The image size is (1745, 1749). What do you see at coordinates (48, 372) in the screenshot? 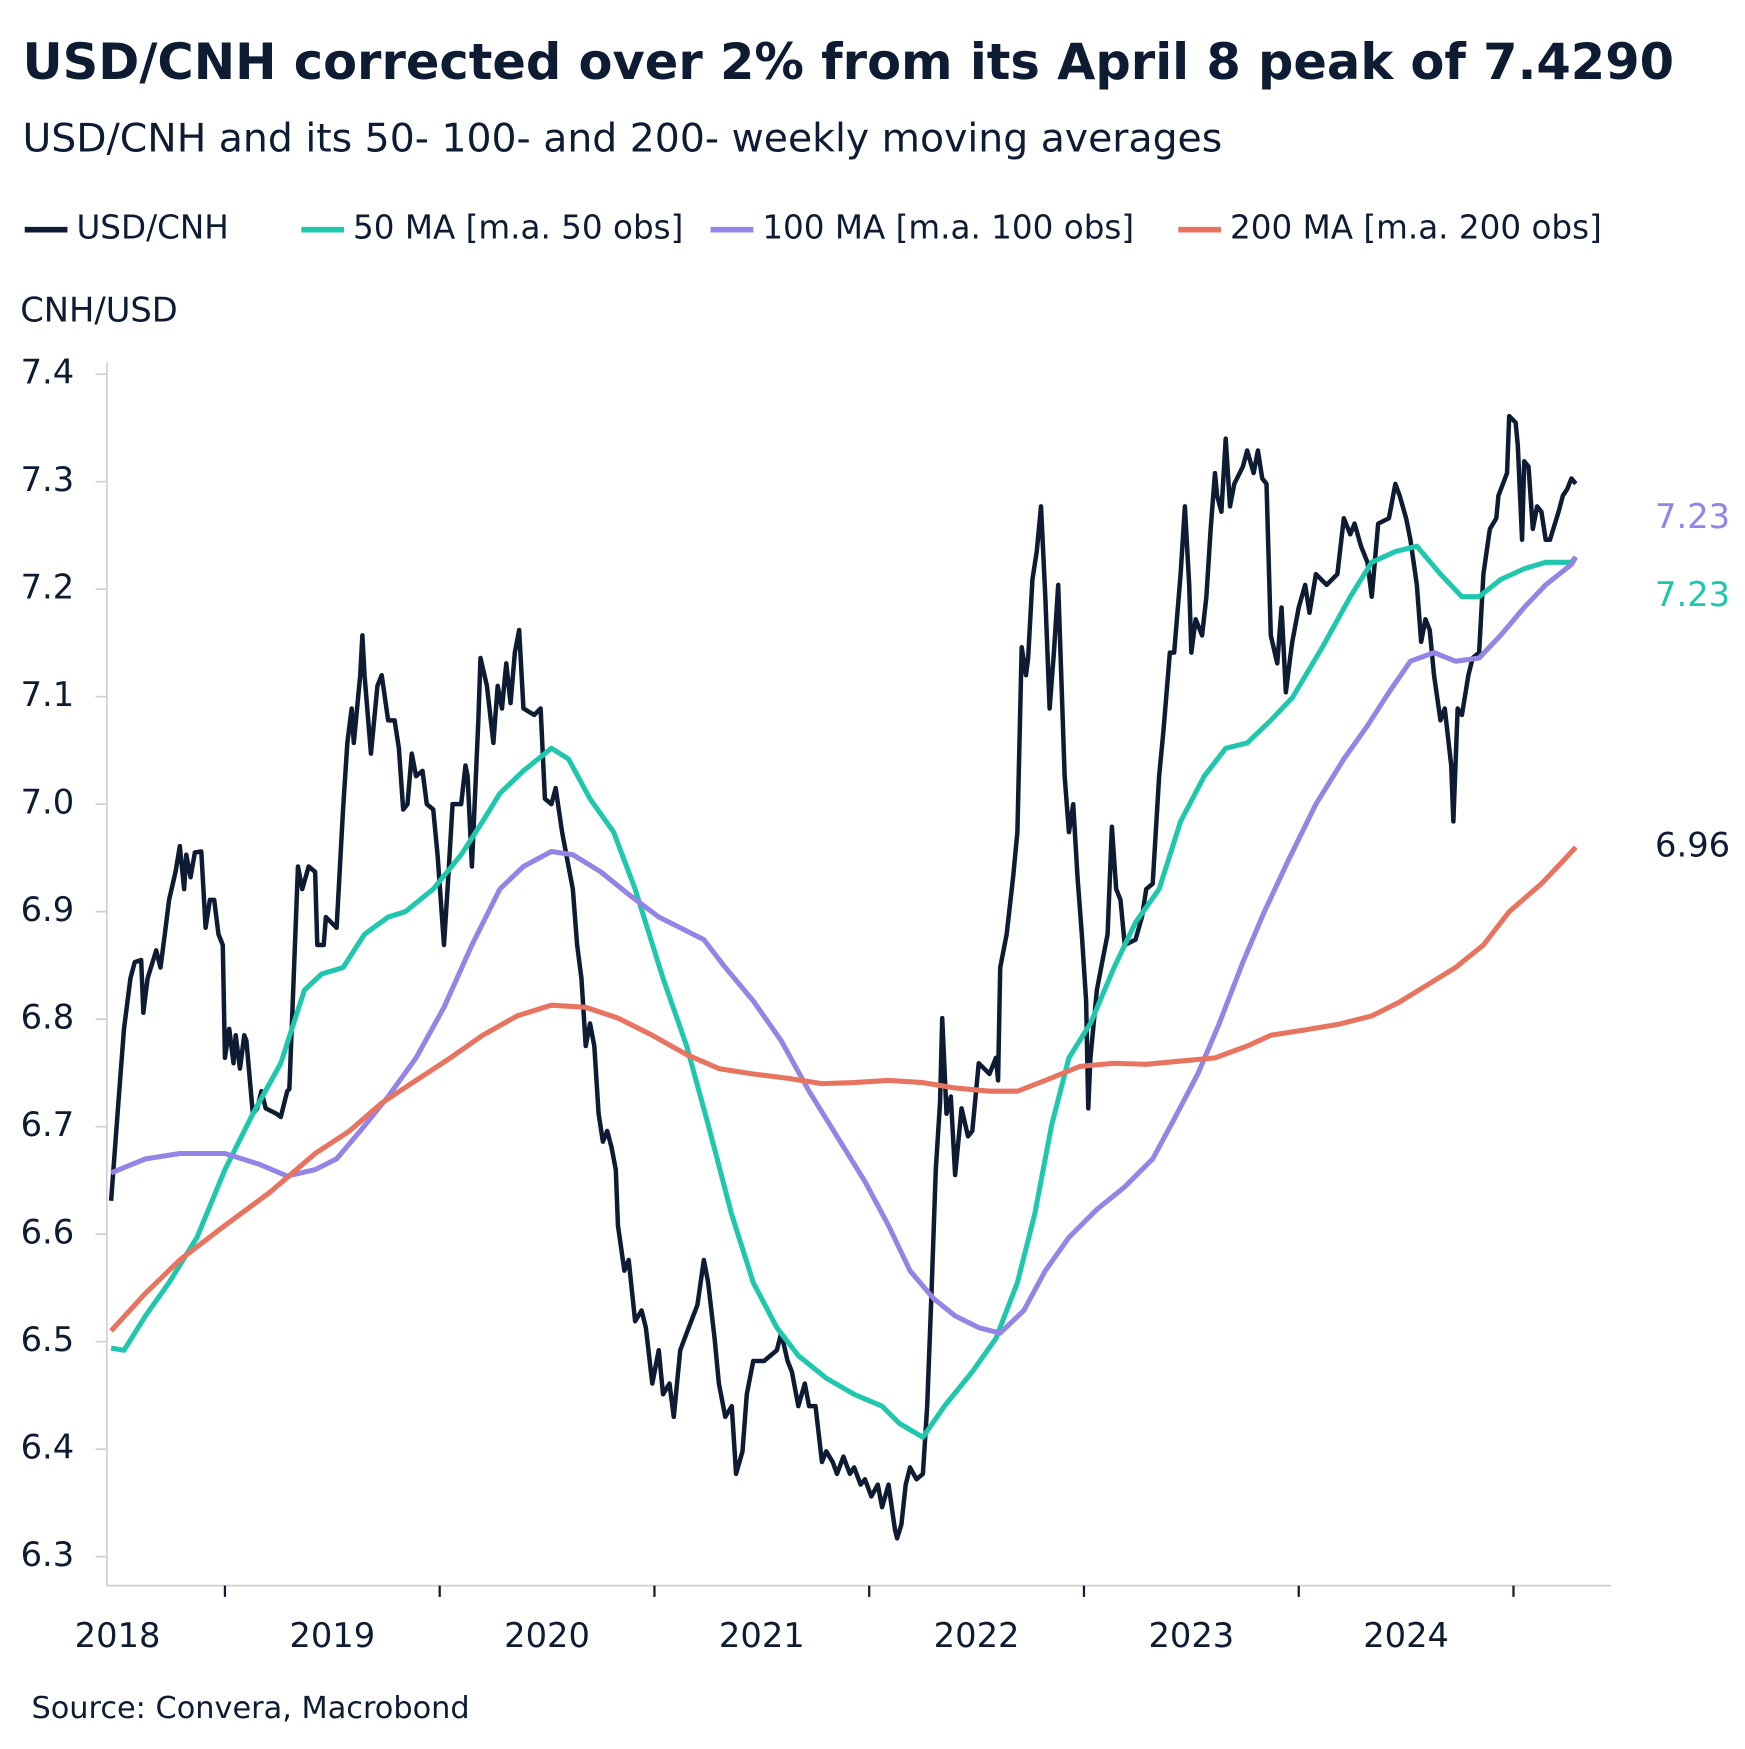
I see `y-tick-label: 7.4` at bounding box center [48, 372].